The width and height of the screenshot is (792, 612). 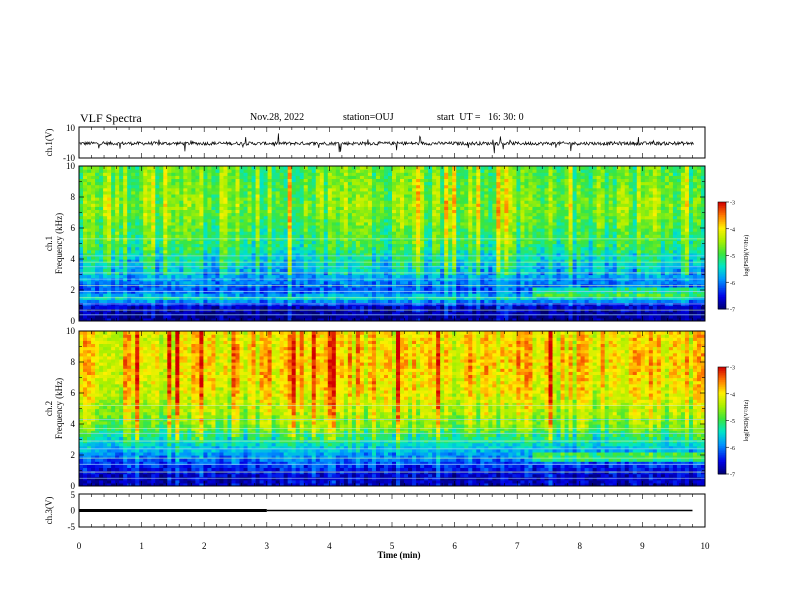 I want to click on x-tick-label: 3, so click(x=267, y=546).